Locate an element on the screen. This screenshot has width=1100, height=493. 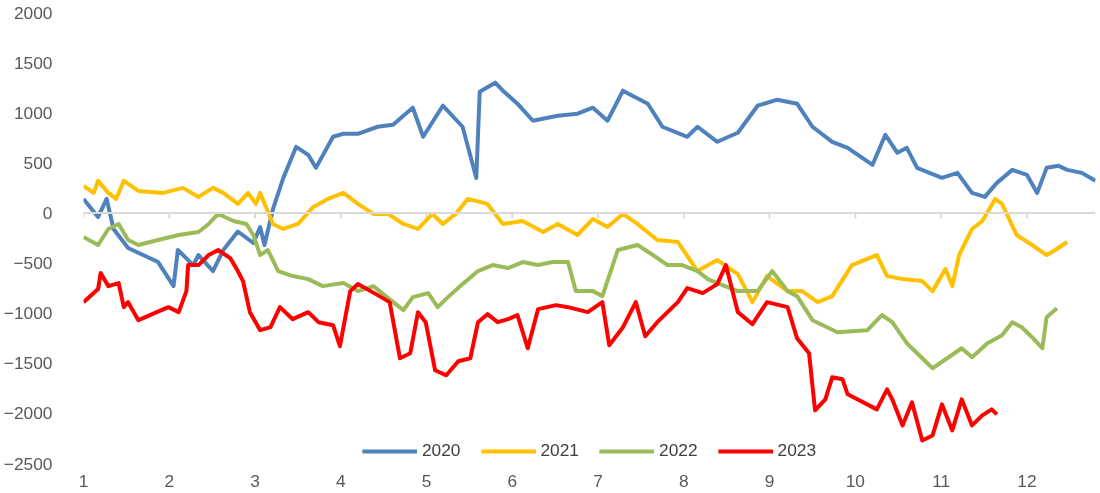
y-tick-label: −1500 is located at coordinates (28, 363).